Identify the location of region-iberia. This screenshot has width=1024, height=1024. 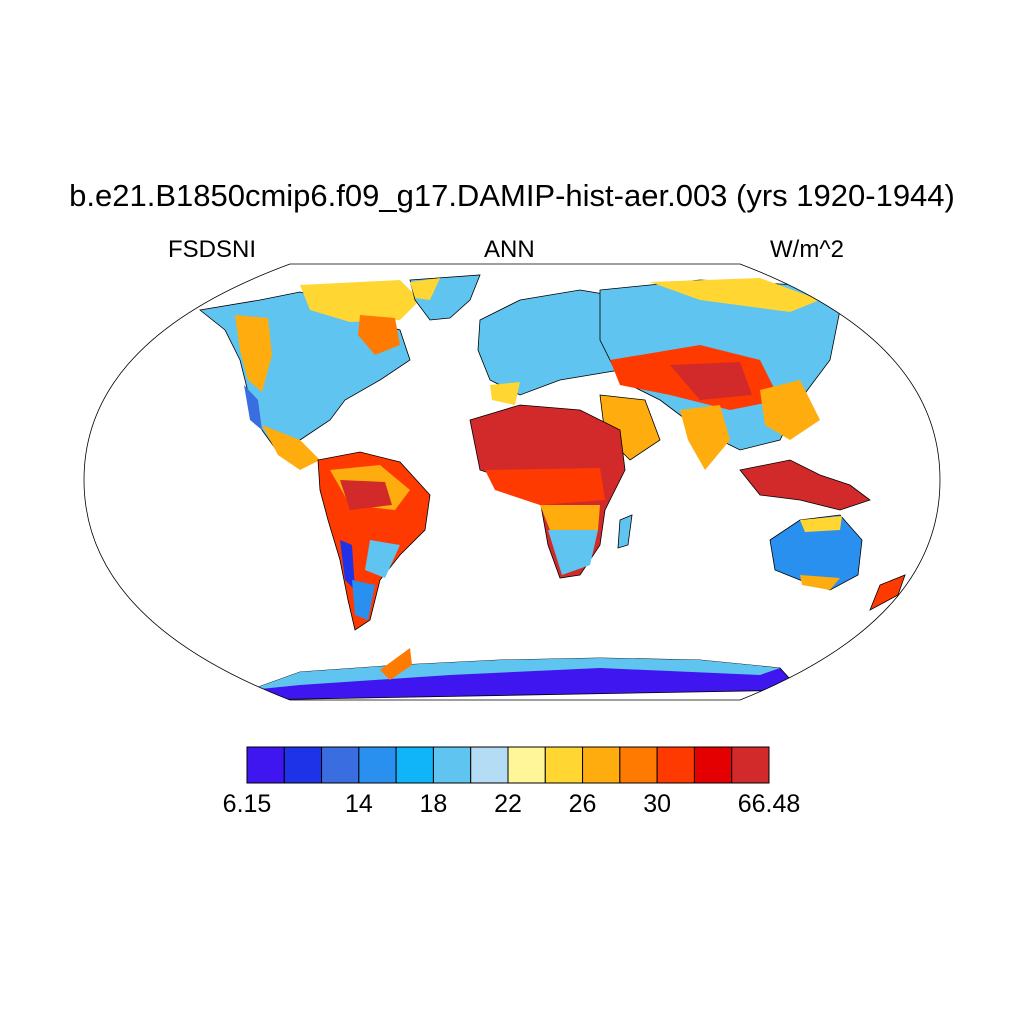
(505, 393).